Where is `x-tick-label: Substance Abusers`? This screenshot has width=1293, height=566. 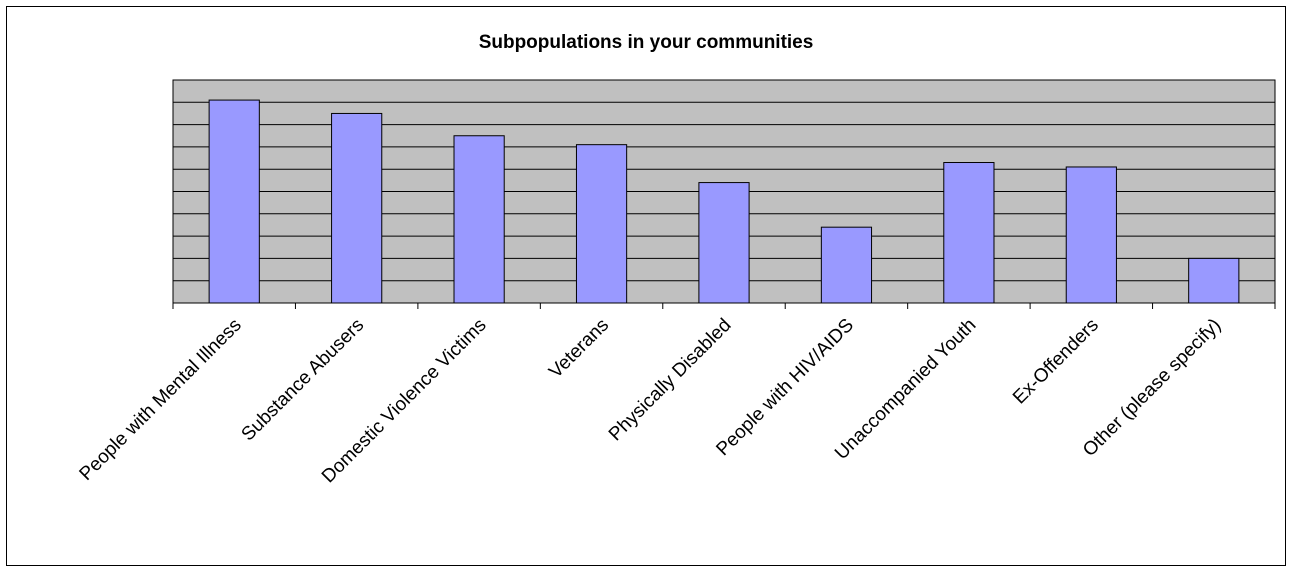 x-tick-label: Substance Abusers is located at coordinates (303, 380).